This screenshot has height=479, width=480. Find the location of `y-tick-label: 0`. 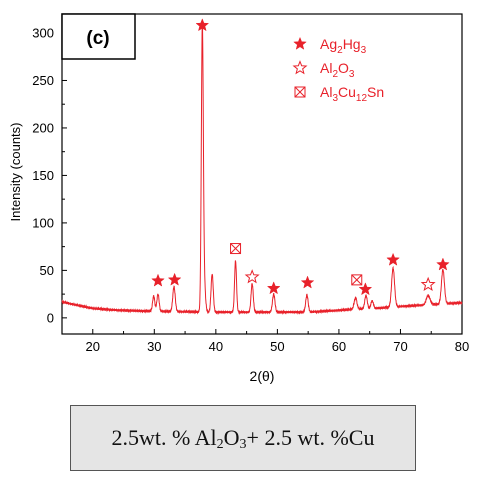

y-tick-label: 0 is located at coordinates (50, 317).